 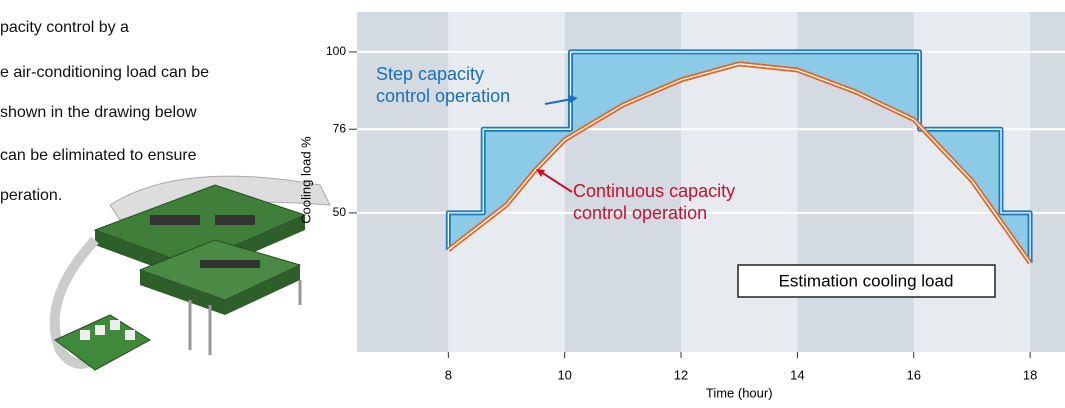 I want to click on circuit-board-photo, so click(x=190, y=273).